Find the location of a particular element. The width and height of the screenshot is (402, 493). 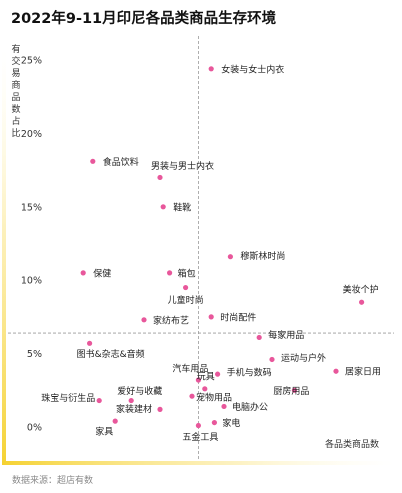

x-axis-label: 各品类商品数 is located at coordinates (352, 444).